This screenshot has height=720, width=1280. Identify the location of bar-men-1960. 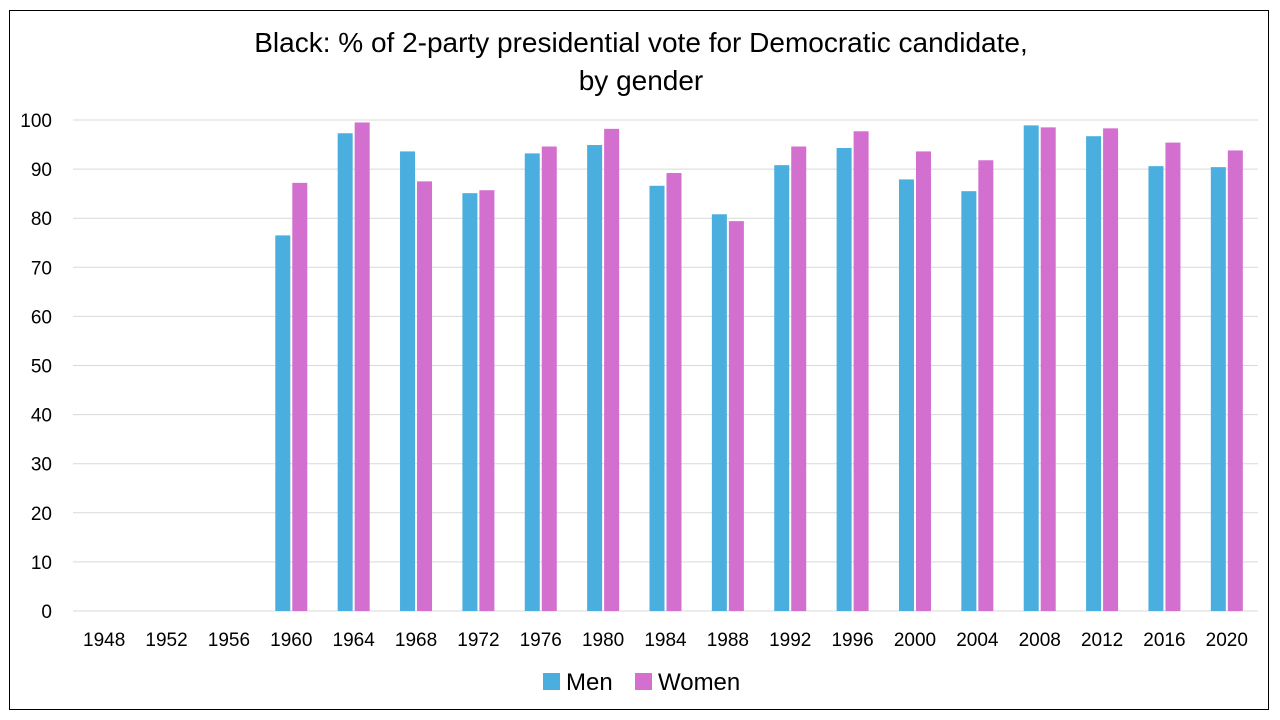
(283, 423).